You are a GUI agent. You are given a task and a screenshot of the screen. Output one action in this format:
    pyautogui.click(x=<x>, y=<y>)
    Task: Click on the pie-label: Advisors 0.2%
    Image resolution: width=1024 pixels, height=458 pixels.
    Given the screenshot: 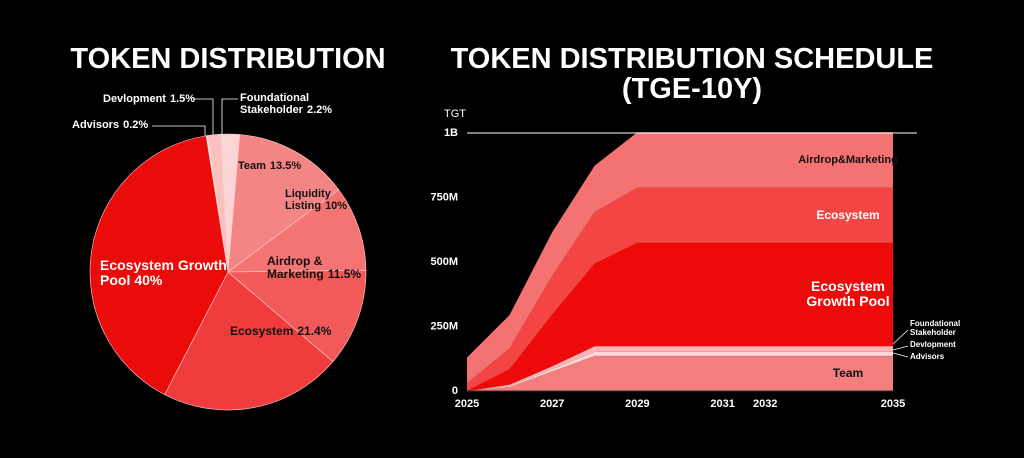 What is the action you would take?
    pyautogui.click(x=122, y=125)
    